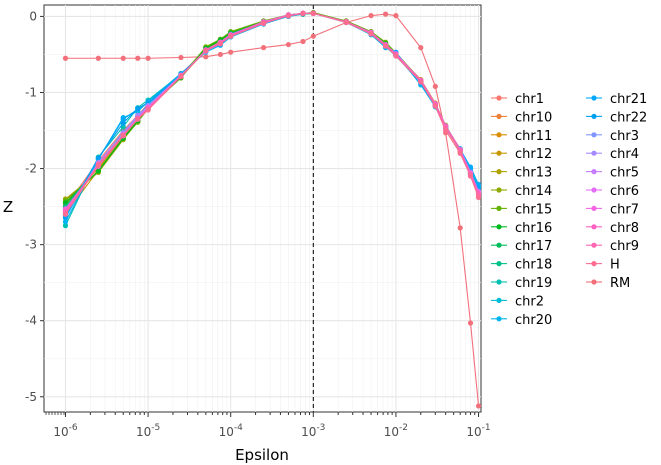 The image size is (661, 465). What do you see at coordinates (628, 117) in the screenshot?
I see `legend-label: chr22` at bounding box center [628, 117].